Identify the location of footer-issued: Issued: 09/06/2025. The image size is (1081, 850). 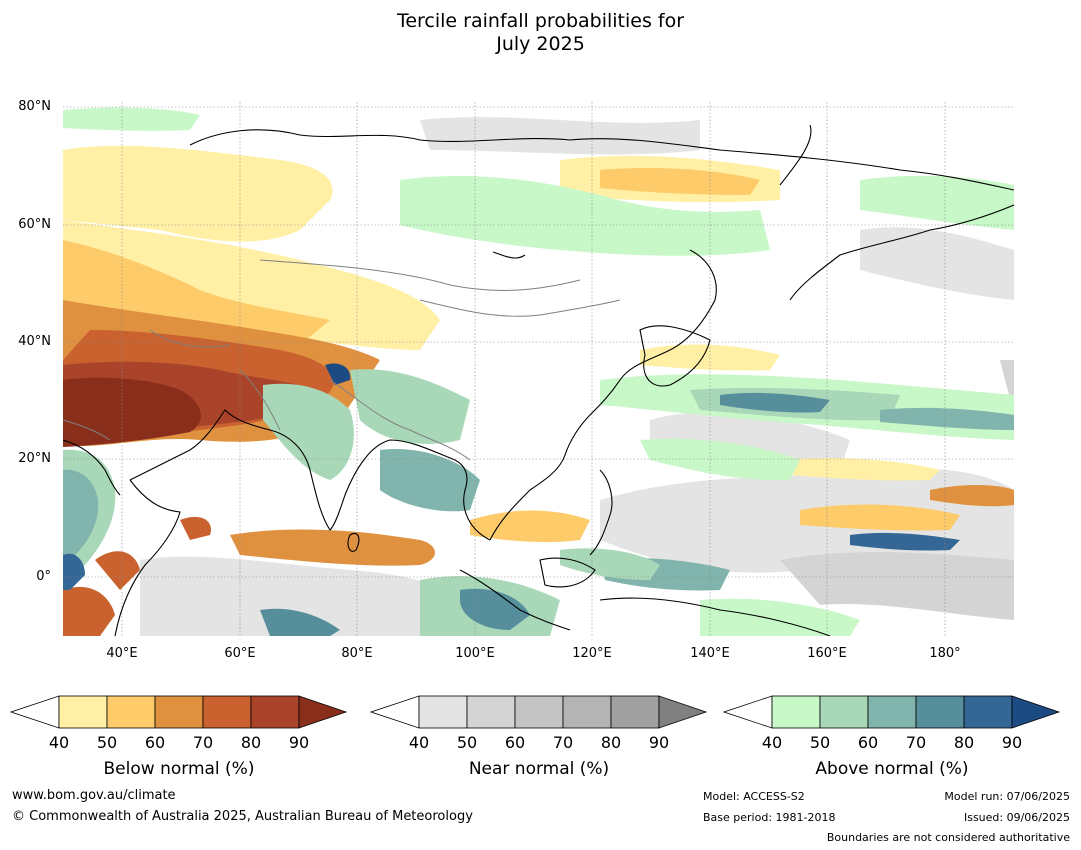
(1016, 817).